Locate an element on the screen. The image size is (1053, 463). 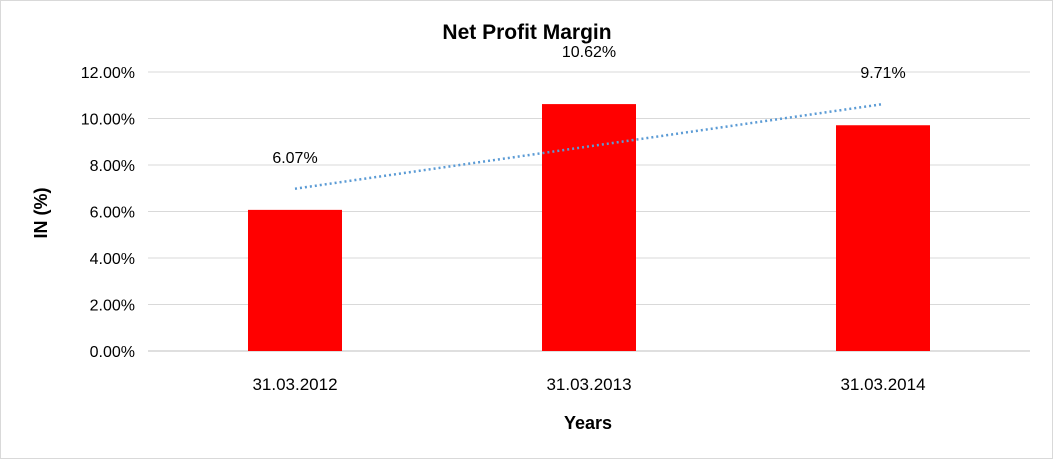
x-axis-title: Years is located at coordinates (588, 423).